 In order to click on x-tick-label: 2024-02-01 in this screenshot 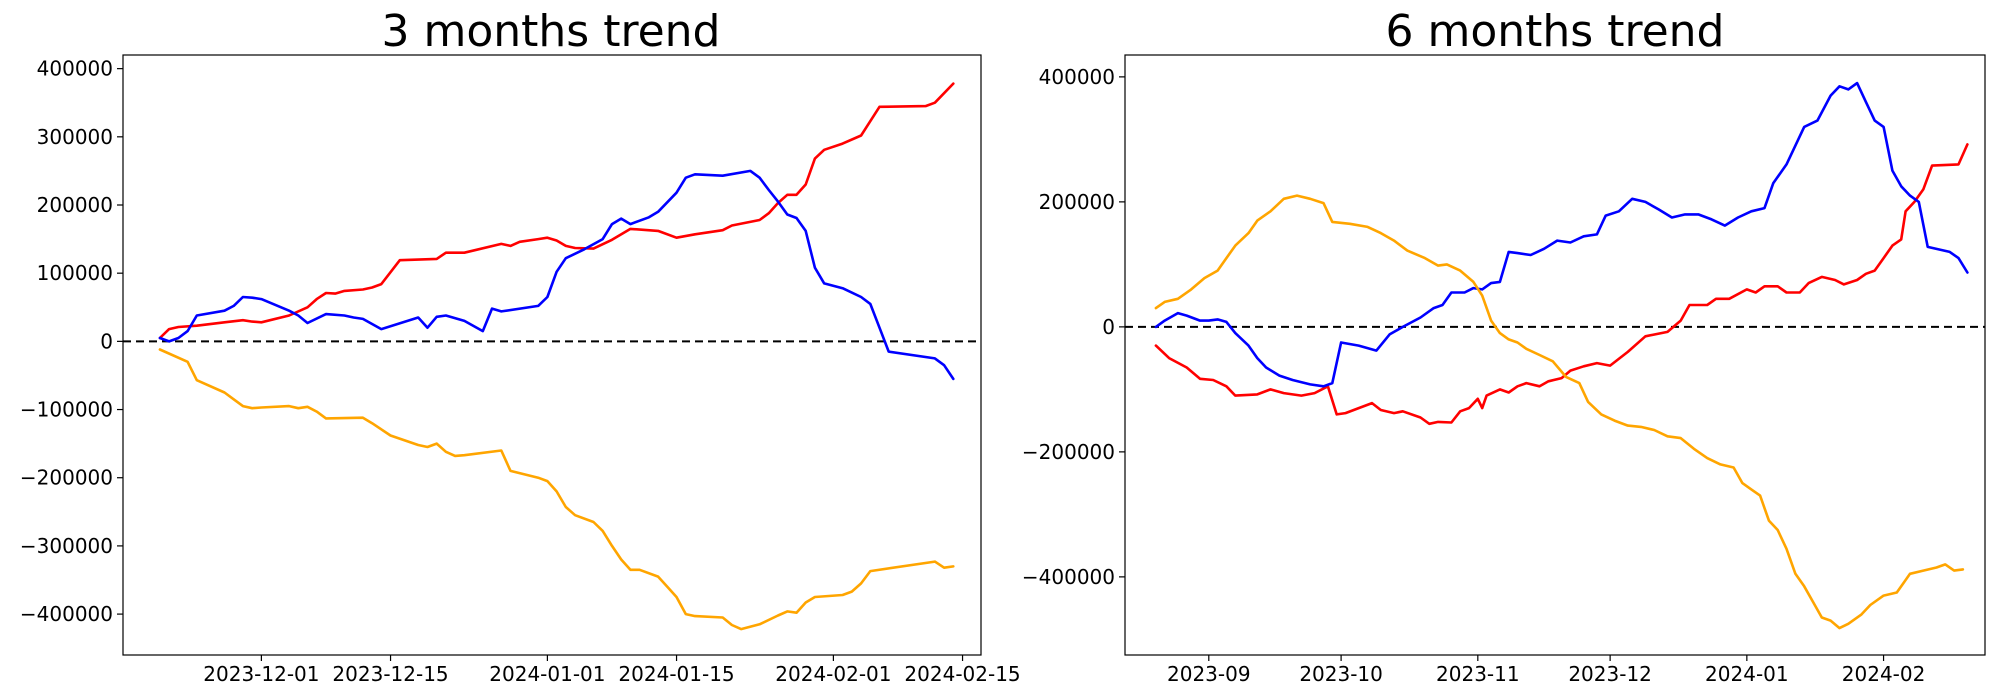, I will do `click(833, 674)`.